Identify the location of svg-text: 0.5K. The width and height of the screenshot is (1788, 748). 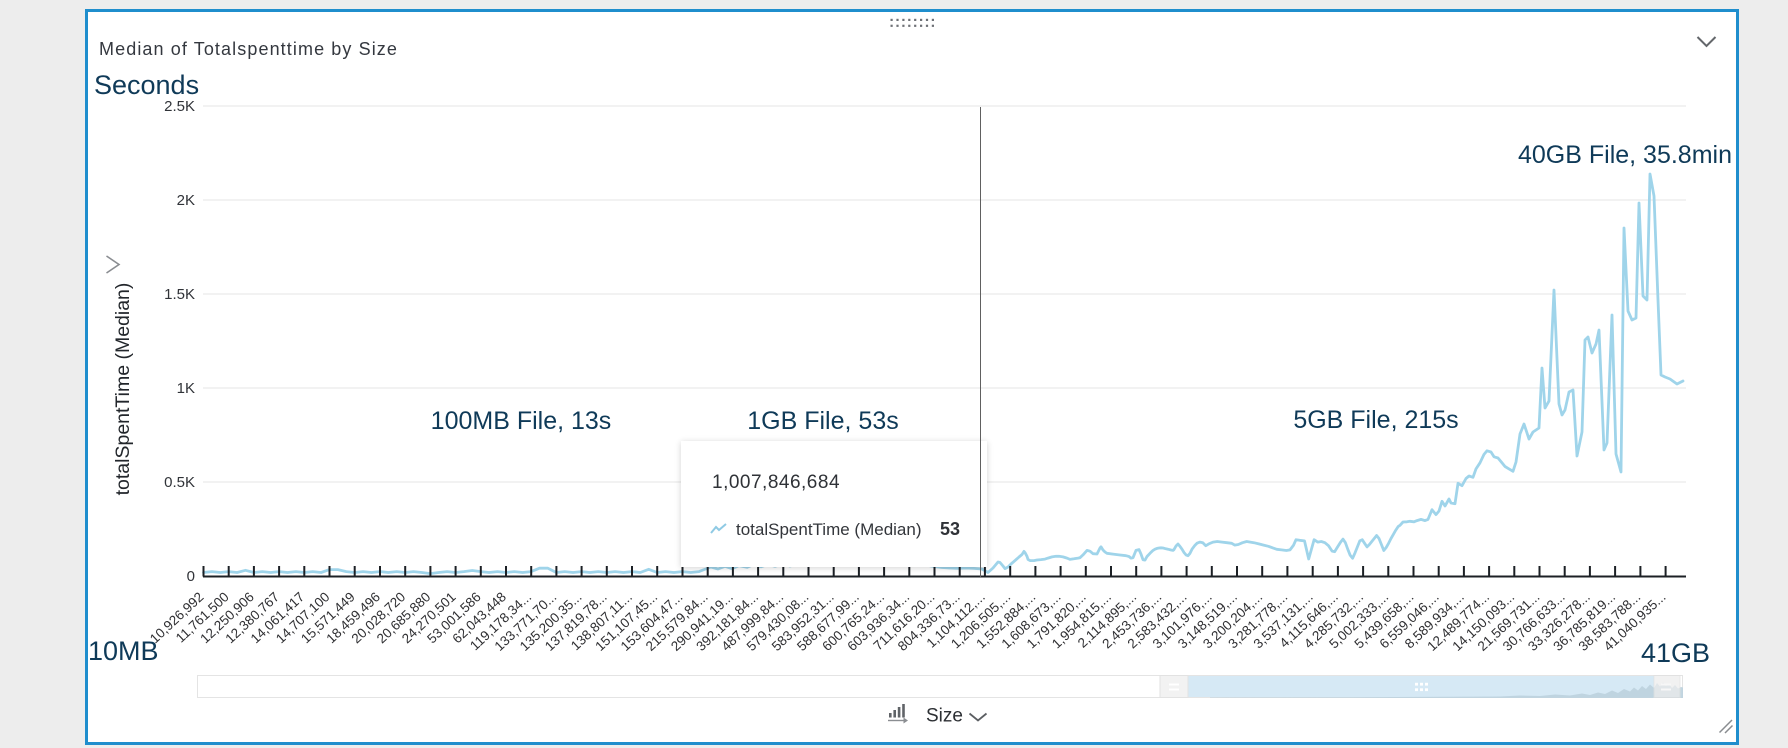
(179, 482).